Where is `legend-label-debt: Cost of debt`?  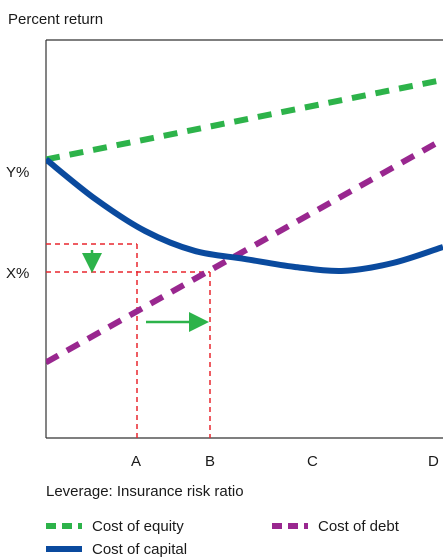 legend-label-debt: Cost of debt is located at coordinates (359, 526).